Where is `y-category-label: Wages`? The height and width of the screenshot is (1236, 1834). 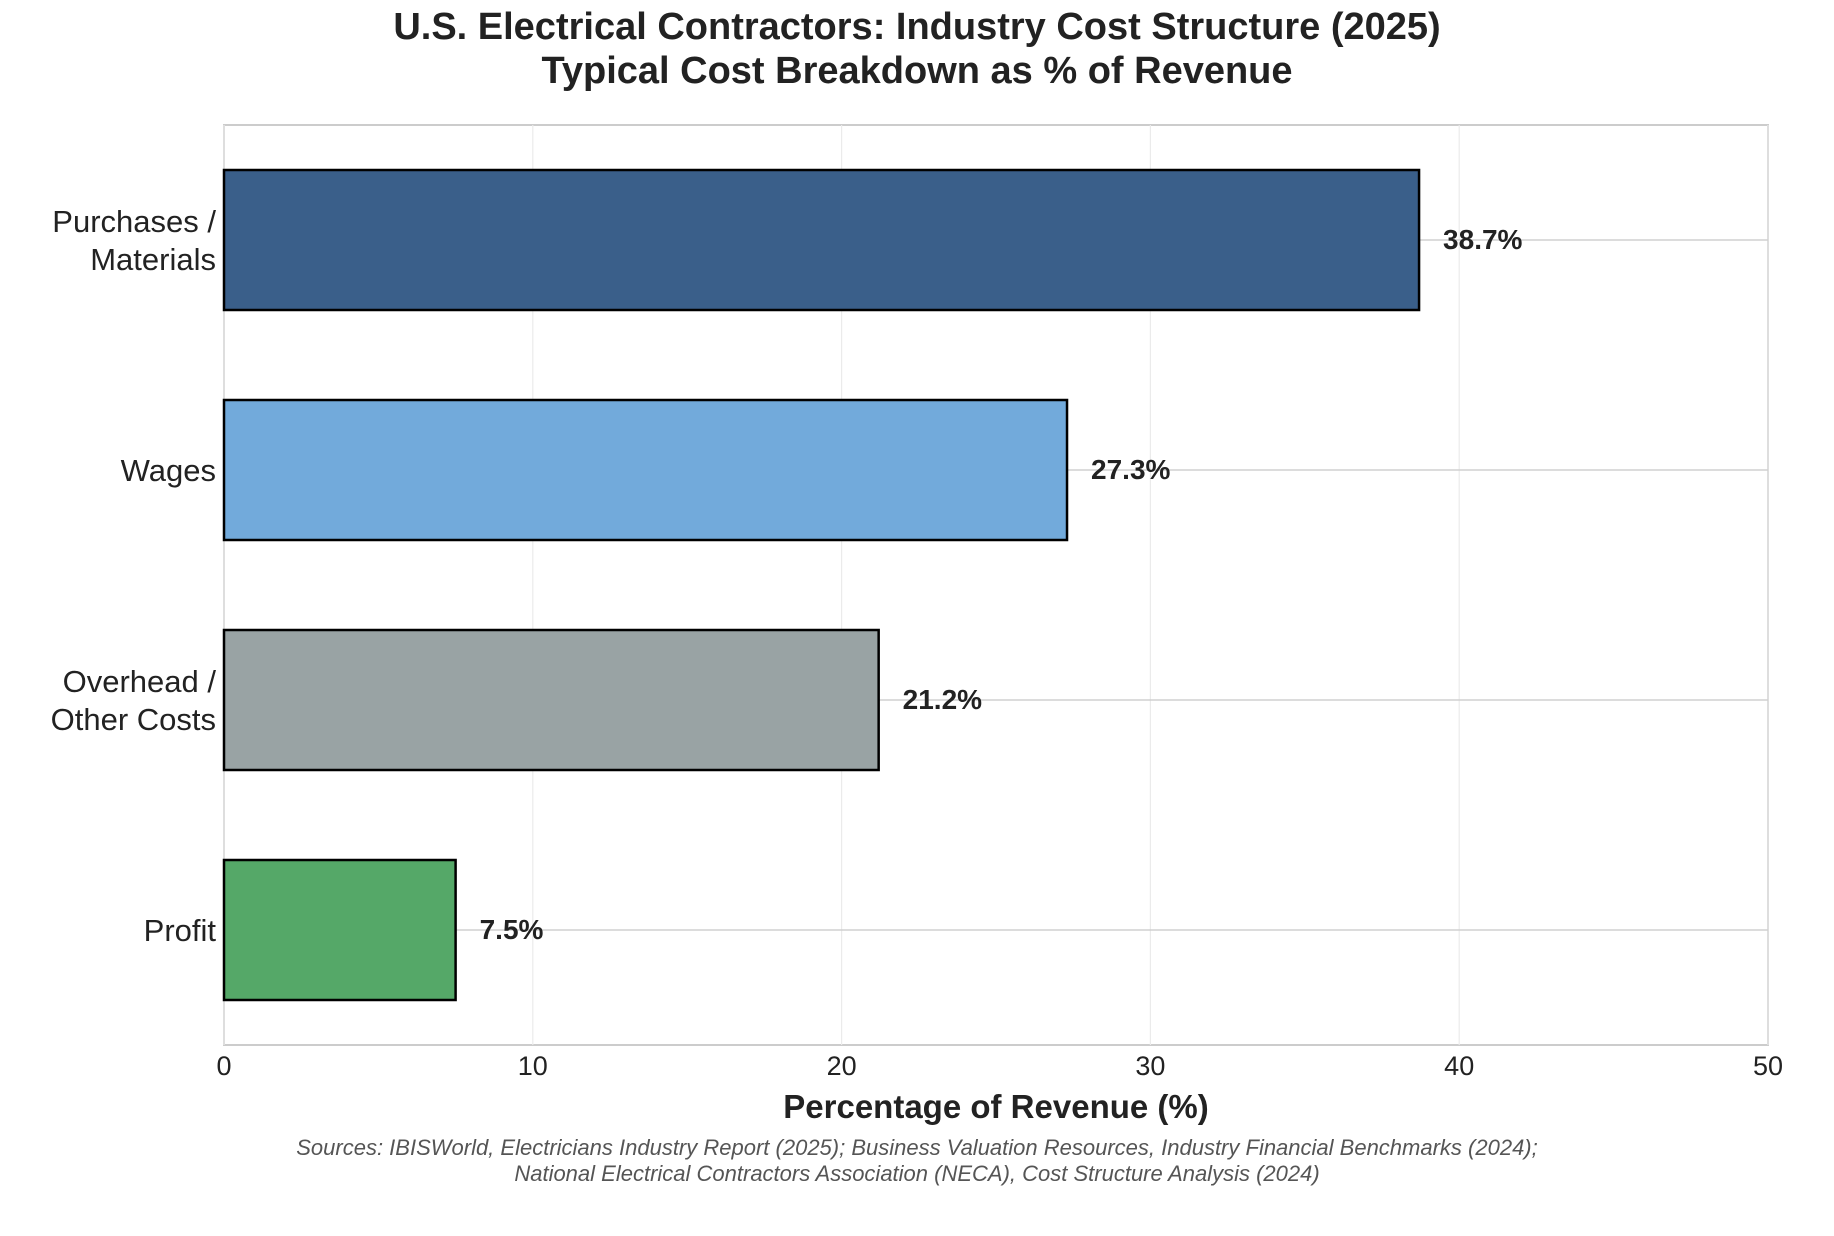
y-category-label: Wages is located at coordinates (168, 470).